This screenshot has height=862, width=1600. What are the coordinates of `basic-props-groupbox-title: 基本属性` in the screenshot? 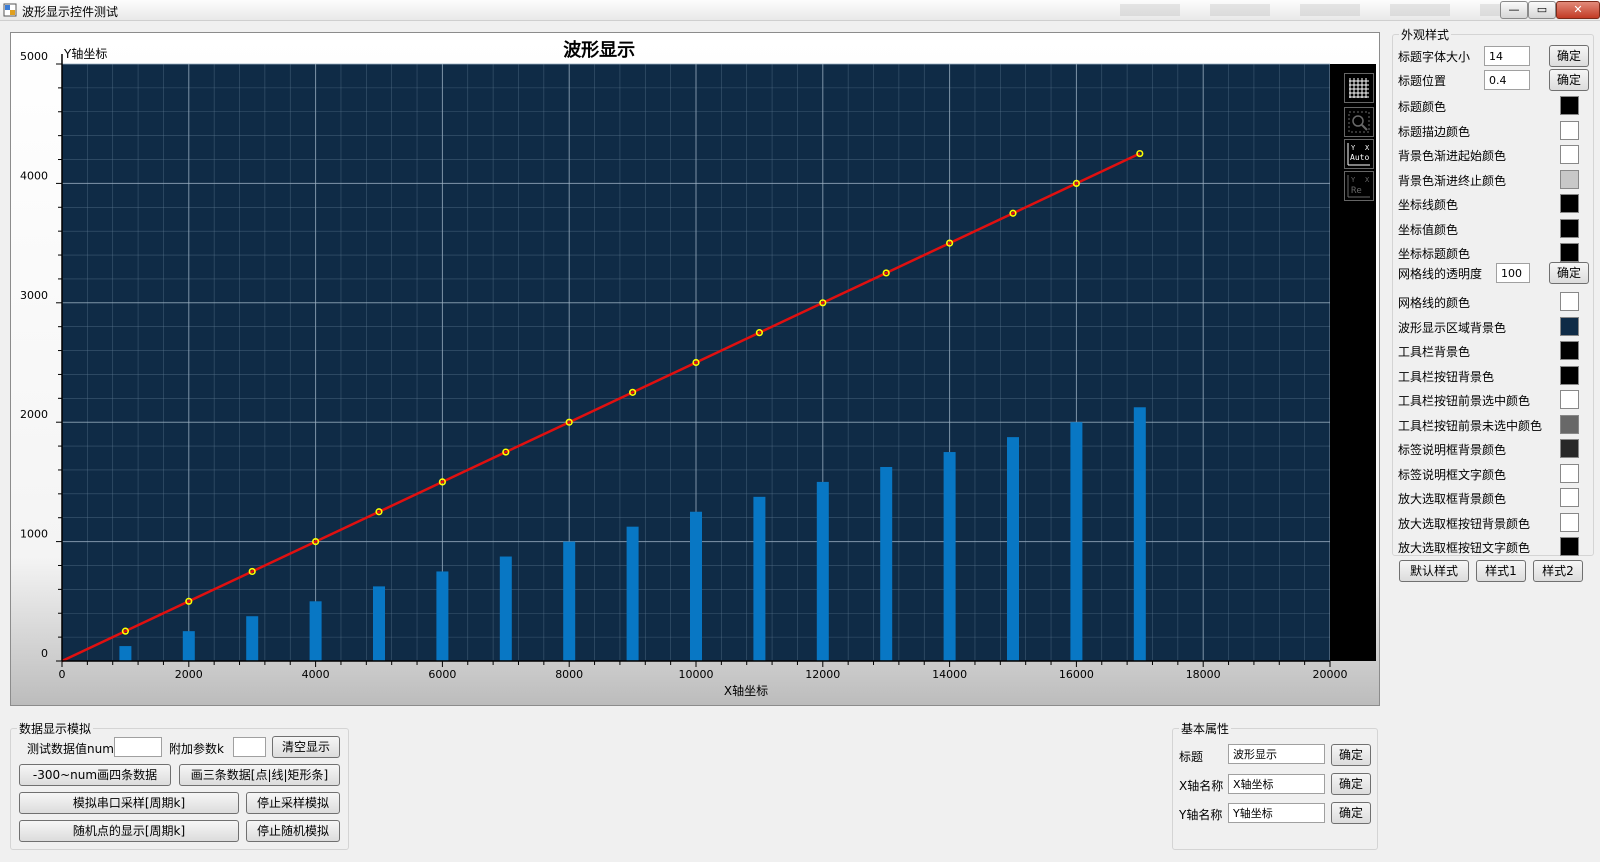 It's located at (1205, 728).